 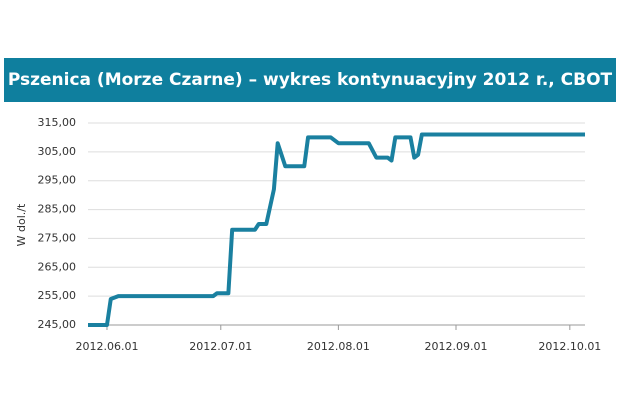 I want to click on y-tick-label: 245,00, so click(x=57, y=324).